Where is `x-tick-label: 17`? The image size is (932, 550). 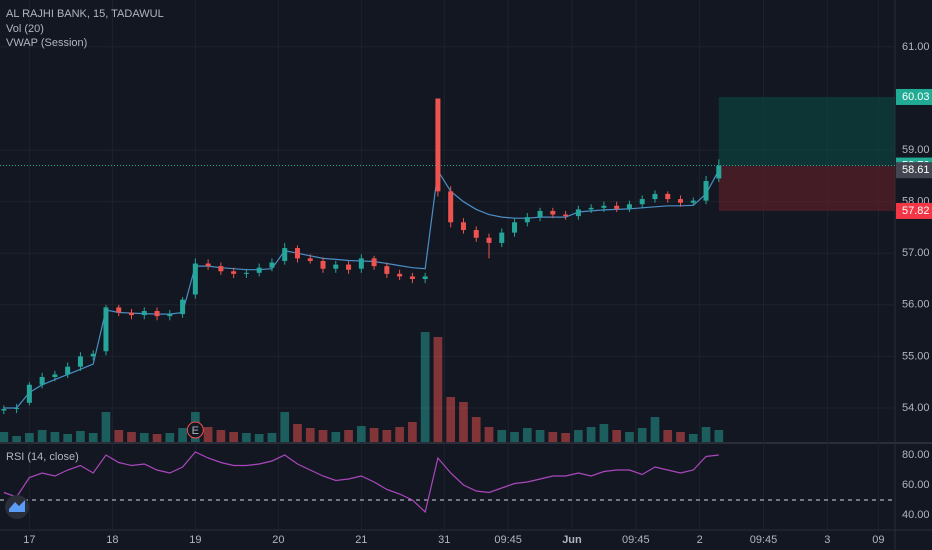 x-tick-label: 17 is located at coordinates (29, 540).